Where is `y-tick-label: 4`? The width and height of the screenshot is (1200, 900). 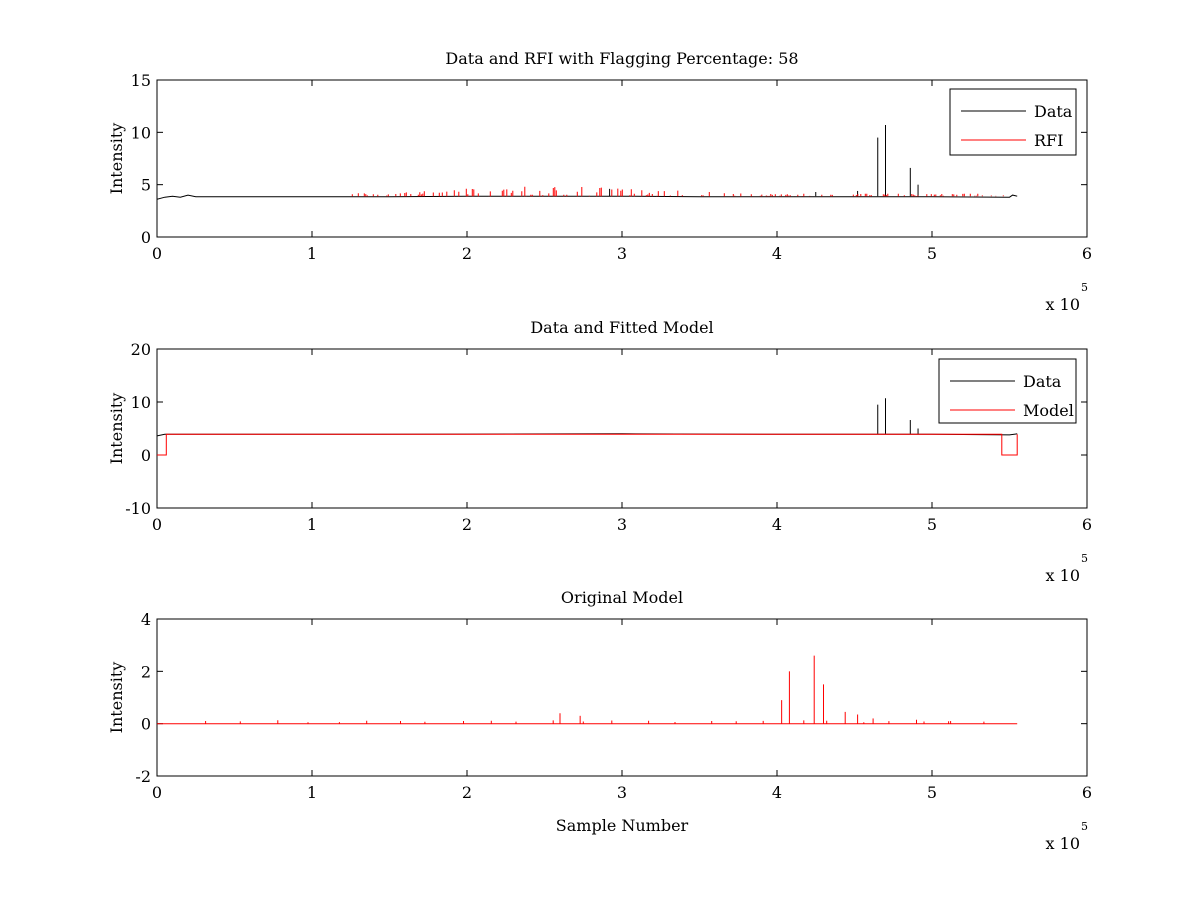
y-tick-label: 4 is located at coordinates (146, 619).